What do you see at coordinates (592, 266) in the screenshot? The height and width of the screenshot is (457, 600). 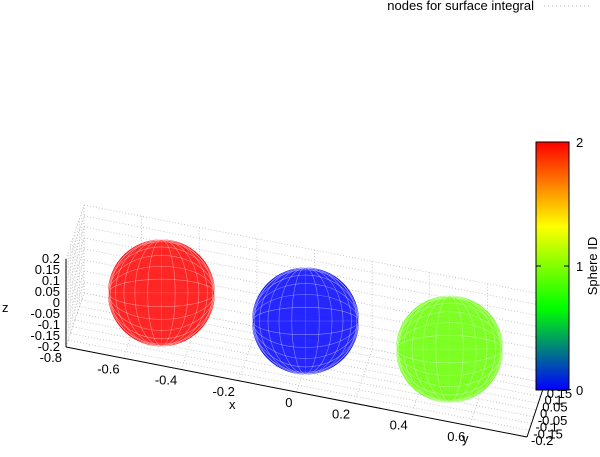 I see `colorbar-label: Sphere ID` at bounding box center [592, 266].